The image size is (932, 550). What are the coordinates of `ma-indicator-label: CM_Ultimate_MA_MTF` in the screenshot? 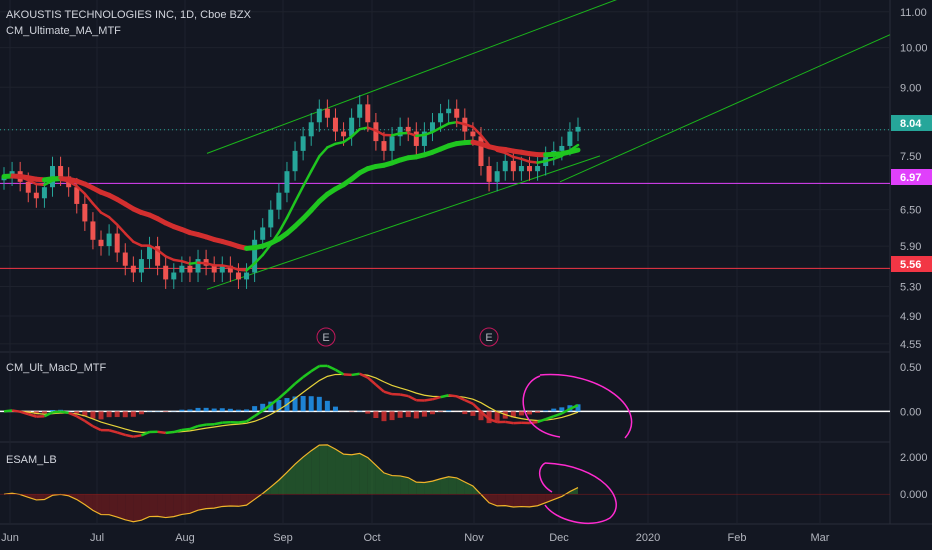 It's located at (63, 31).